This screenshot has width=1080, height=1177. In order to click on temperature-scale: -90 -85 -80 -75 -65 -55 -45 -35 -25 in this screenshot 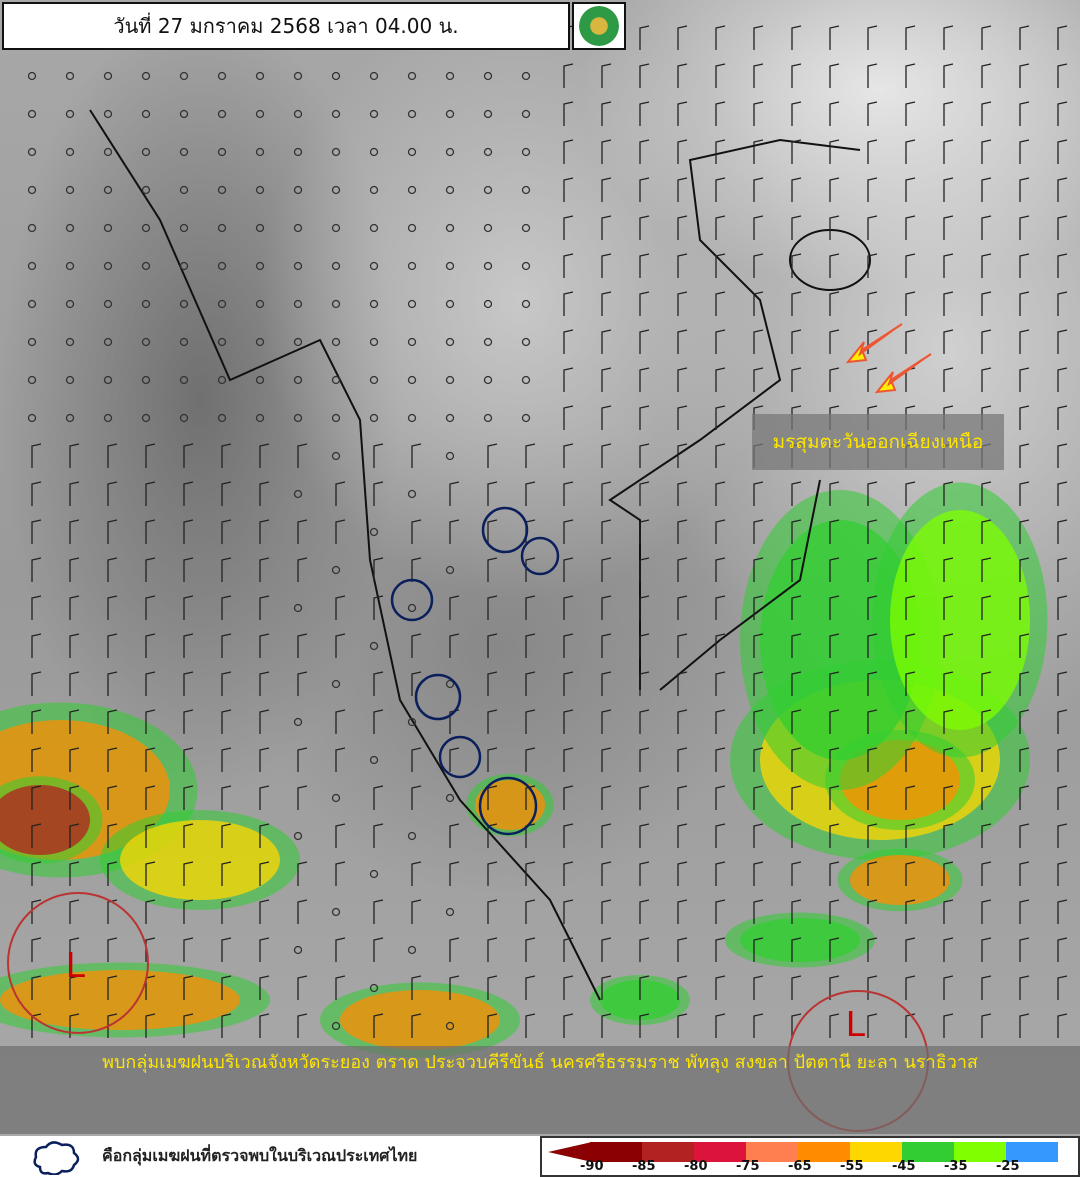, I will do `click(810, 1156)`.